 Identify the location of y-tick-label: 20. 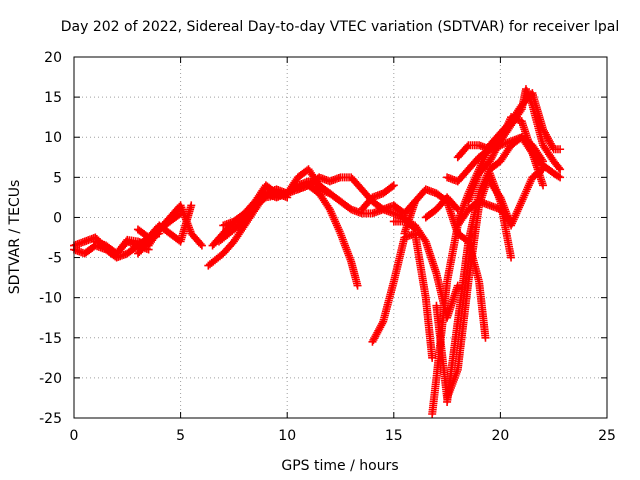
(53, 58).